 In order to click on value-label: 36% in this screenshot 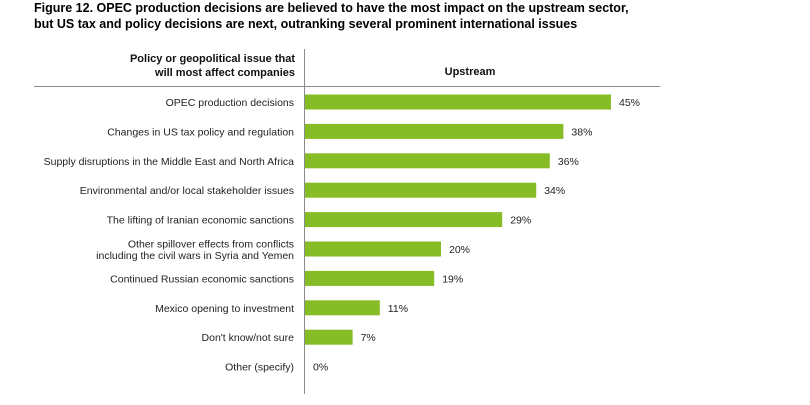, I will do `click(568, 162)`.